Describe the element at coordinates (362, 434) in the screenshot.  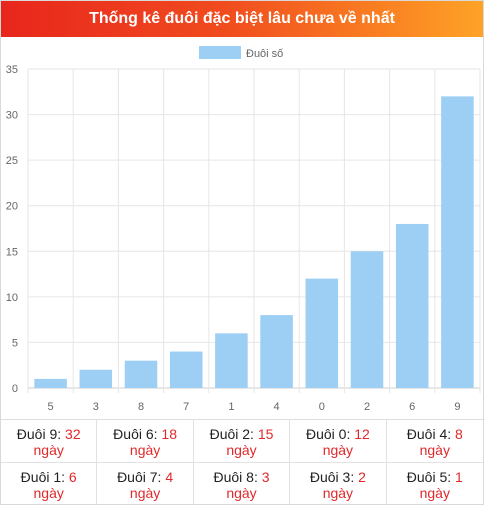
I see `stat-value: 12` at that location.